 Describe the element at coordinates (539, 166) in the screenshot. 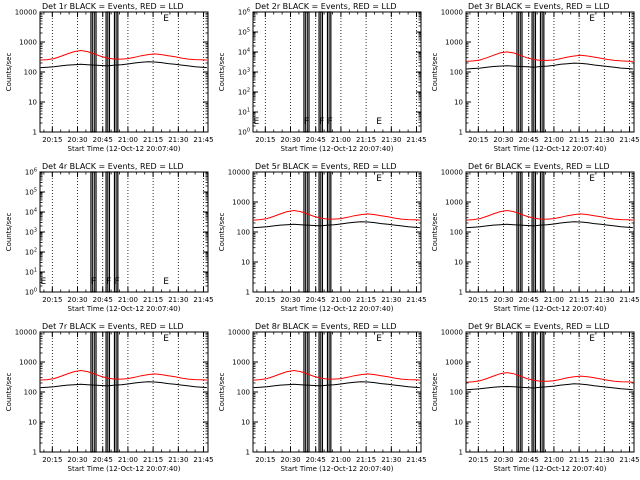

I see `panel-title: Det 6r BLACK = Events, RED = LLD` at that location.